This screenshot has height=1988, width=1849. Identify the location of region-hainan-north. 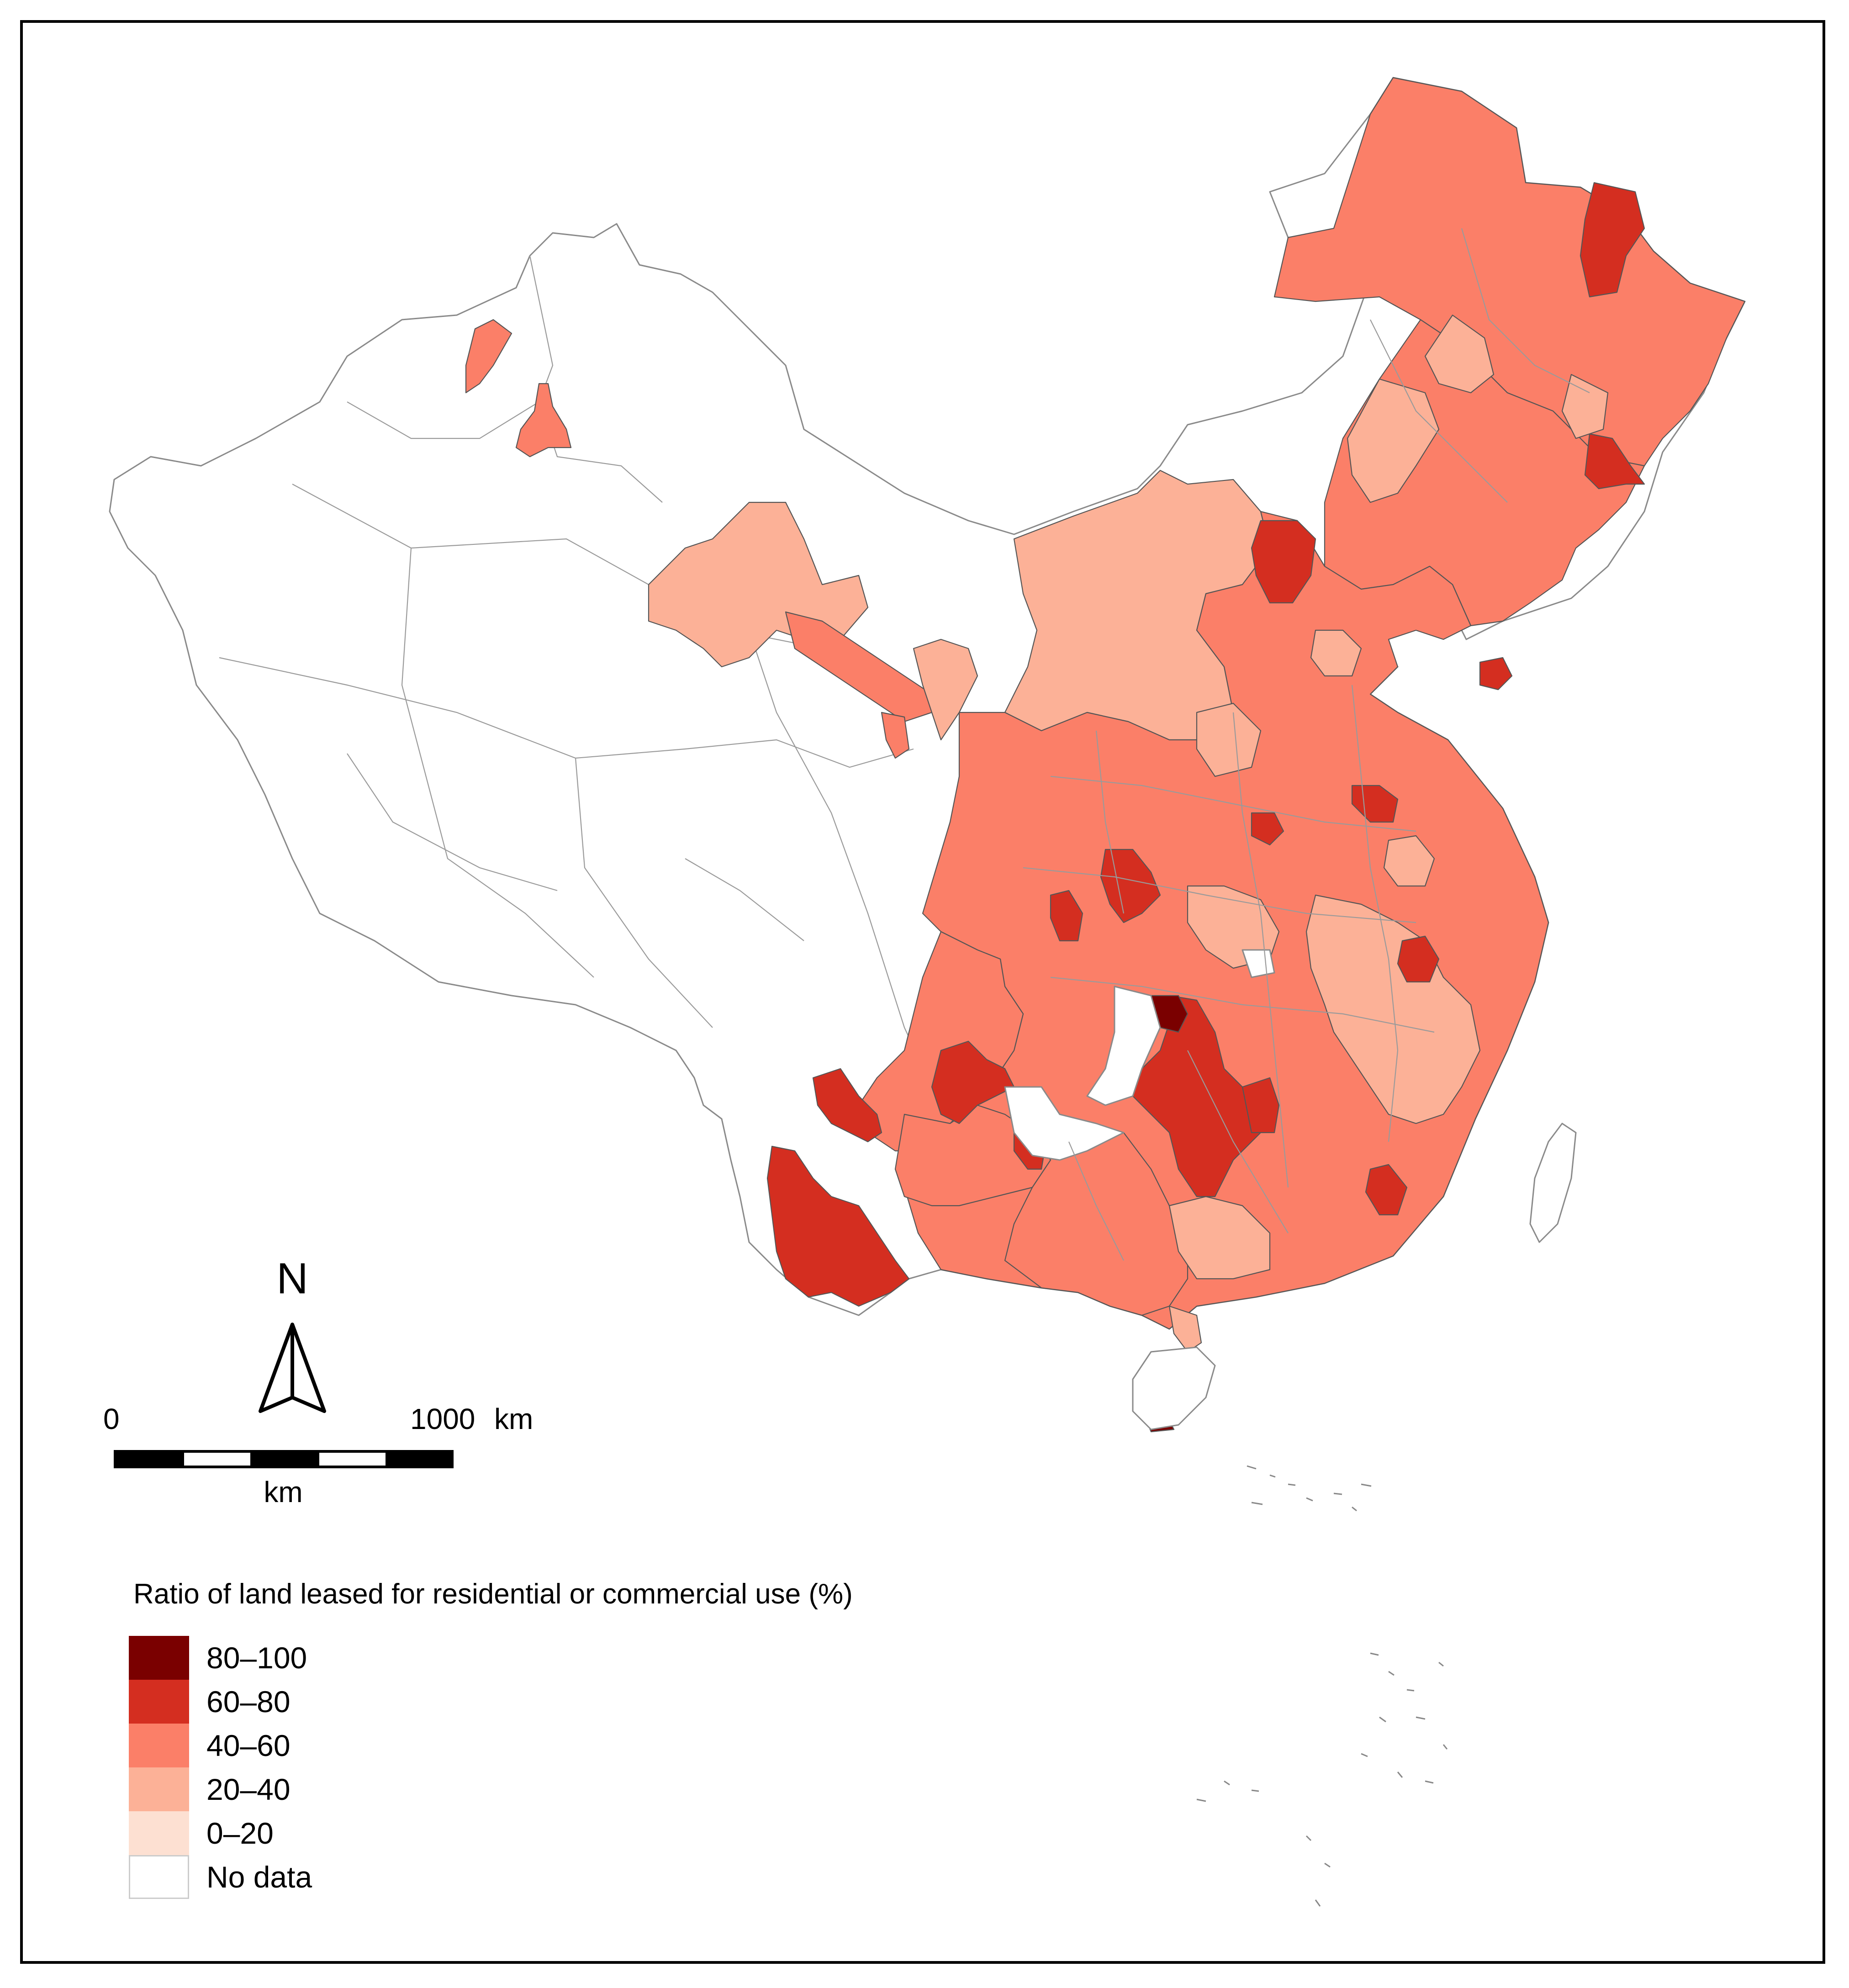
(1185, 1329).